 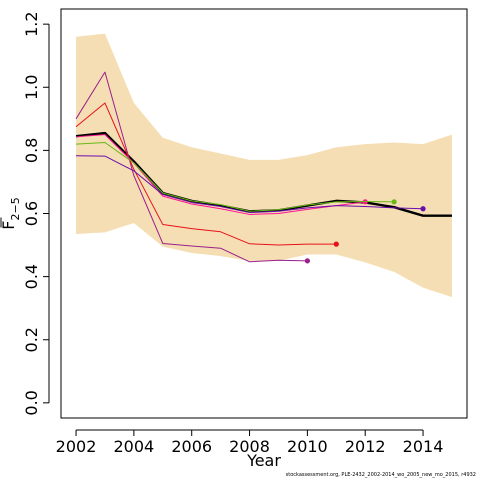 What do you see at coordinates (191, 446) in the screenshot?
I see `x-tick-label: 2006` at bounding box center [191, 446].